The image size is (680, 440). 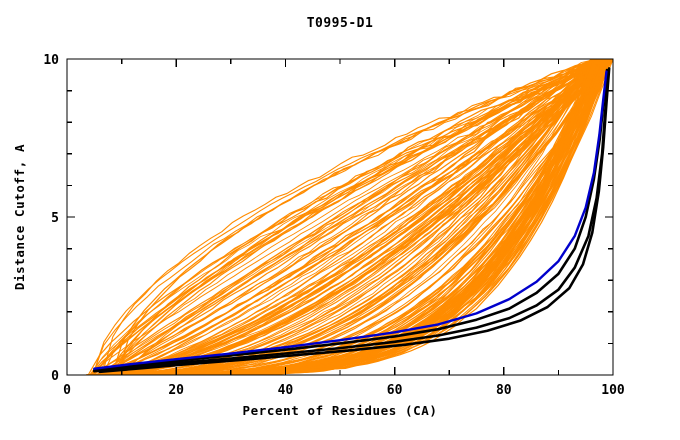 What do you see at coordinates (340, 23) in the screenshot?
I see `page-title: T0995-D1` at bounding box center [340, 23].